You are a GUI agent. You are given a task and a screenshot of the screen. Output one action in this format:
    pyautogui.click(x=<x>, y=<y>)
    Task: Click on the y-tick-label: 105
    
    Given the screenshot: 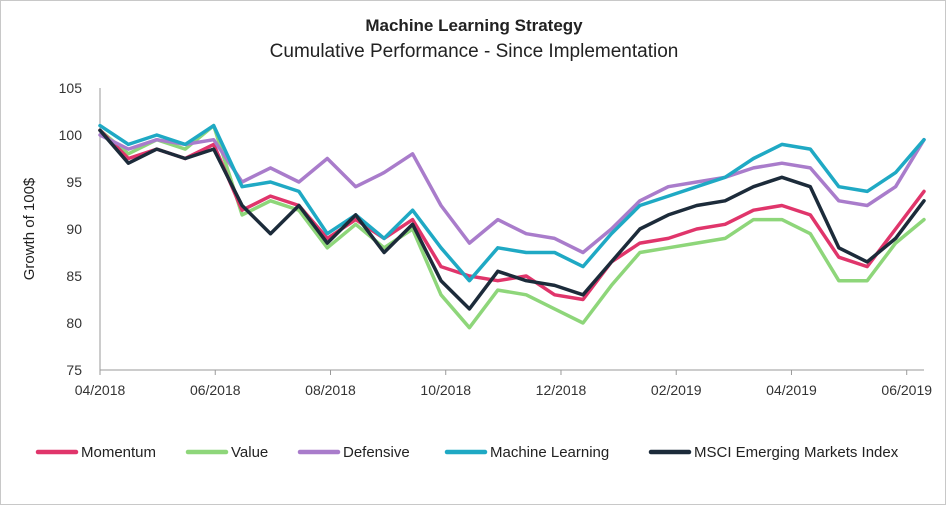 What is the action you would take?
    pyautogui.click(x=71, y=88)
    